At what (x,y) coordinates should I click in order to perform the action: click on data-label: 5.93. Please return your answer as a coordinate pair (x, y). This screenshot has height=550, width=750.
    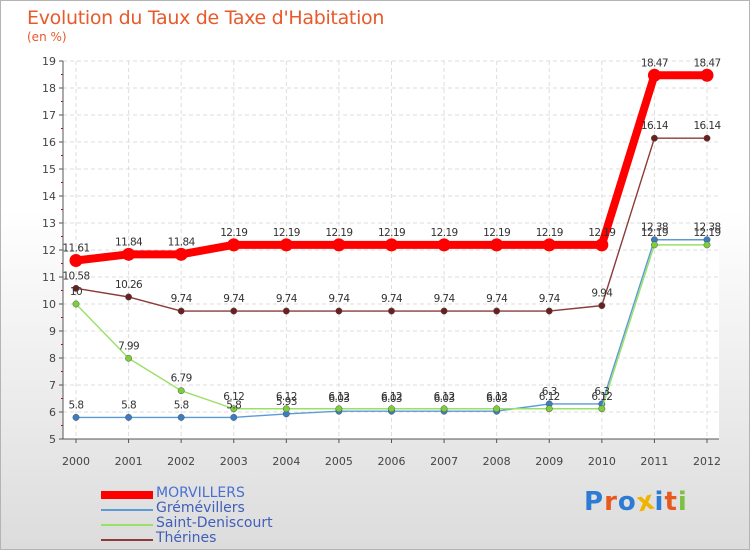
    Looking at the image, I should click on (286, 402).